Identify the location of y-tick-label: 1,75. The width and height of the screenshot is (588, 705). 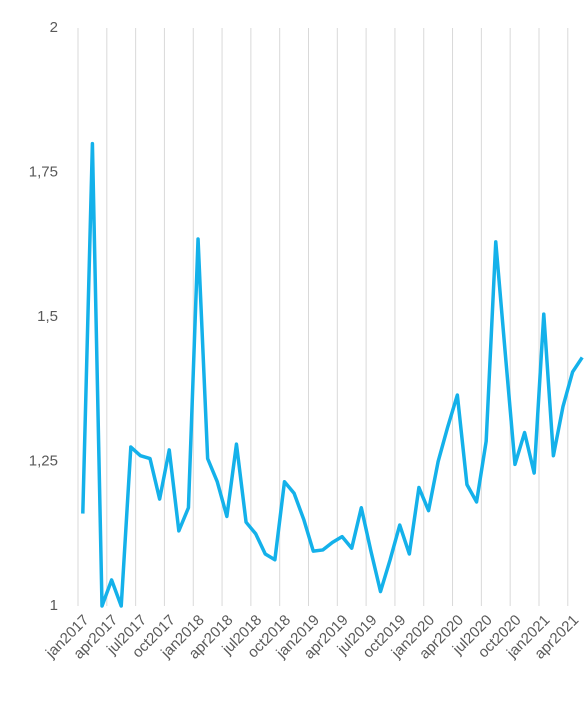
(43, 171).